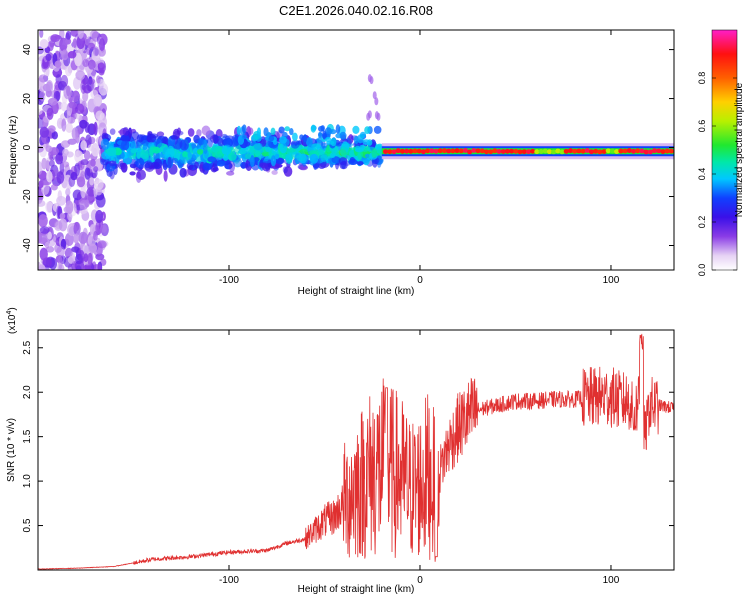 The width and height of the screenshot is (750, 600). I want to click on spectrogram-y-tick-label: -20, so click(27, 196).